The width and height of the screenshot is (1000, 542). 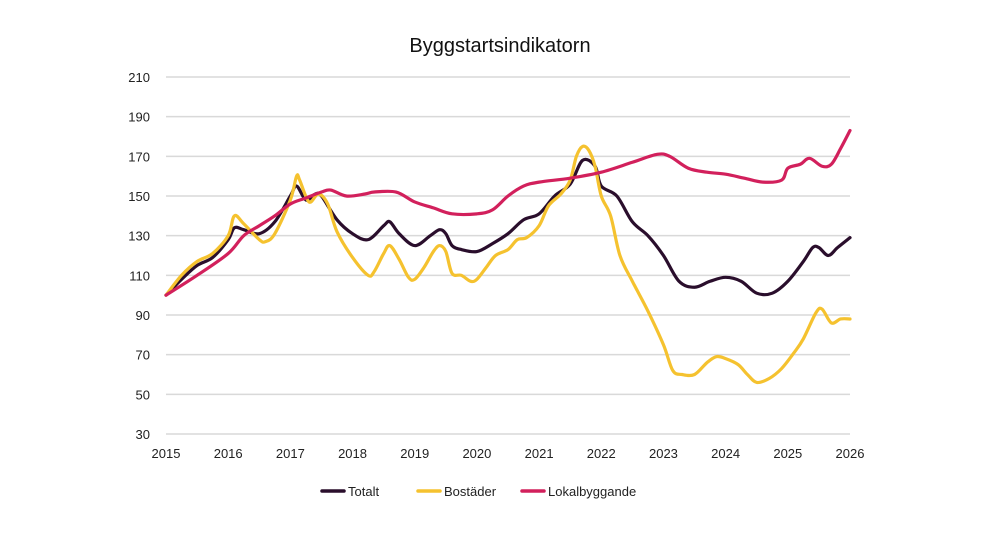 I want to click on x-tick-label: 2025, so click(x=787, y=453).